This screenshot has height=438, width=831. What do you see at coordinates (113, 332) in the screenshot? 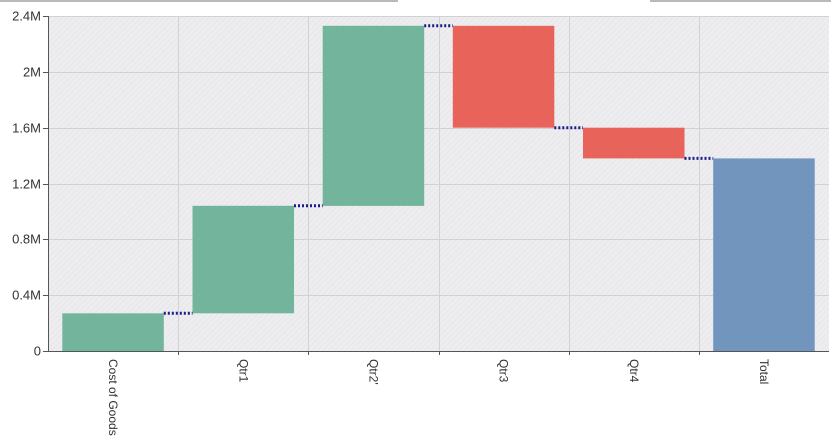
I see `bar-cost-of-goods` at bounding box center [113, 332].